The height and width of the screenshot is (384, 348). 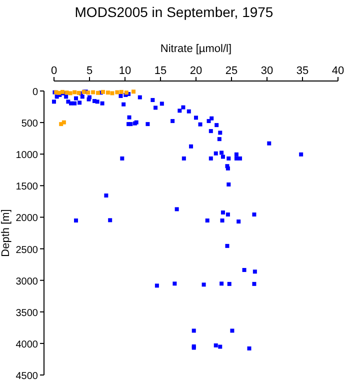 I want to click on x-tick-label: 20, so click(x=196, y=71).